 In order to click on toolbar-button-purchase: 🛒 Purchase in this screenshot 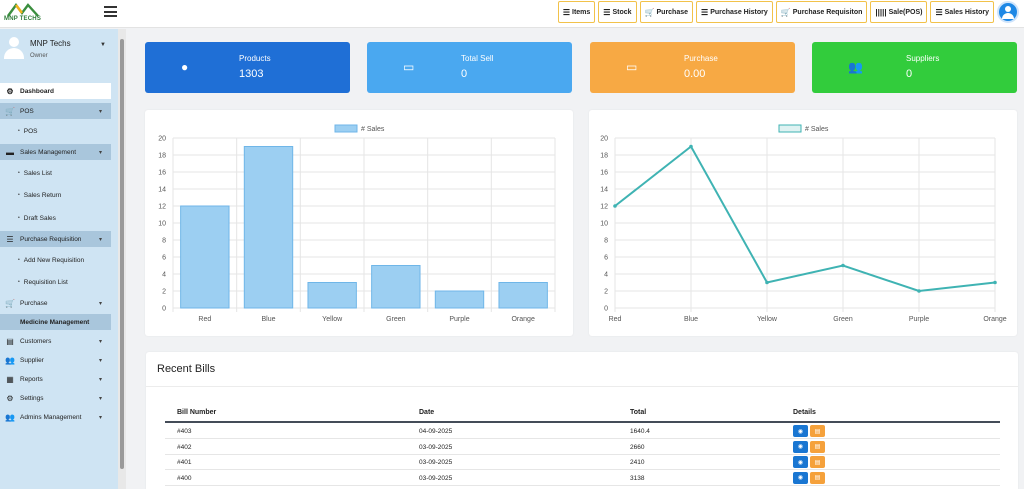, I will do `click(666, 12)`.